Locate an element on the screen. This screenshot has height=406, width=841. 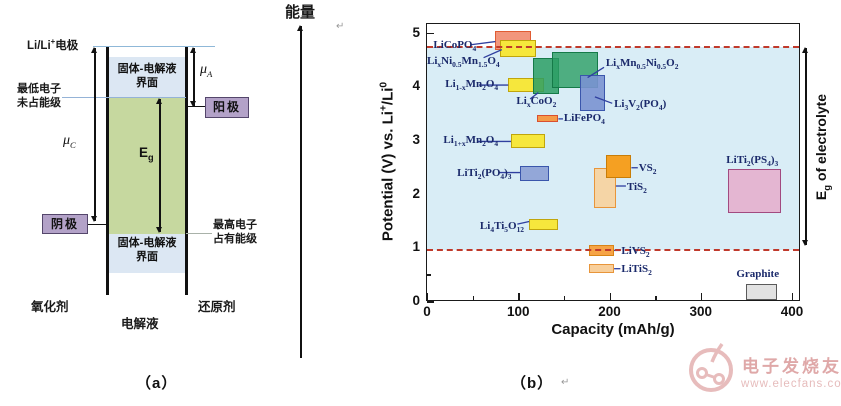
column-left-wall is located at coordinates (107, 171).